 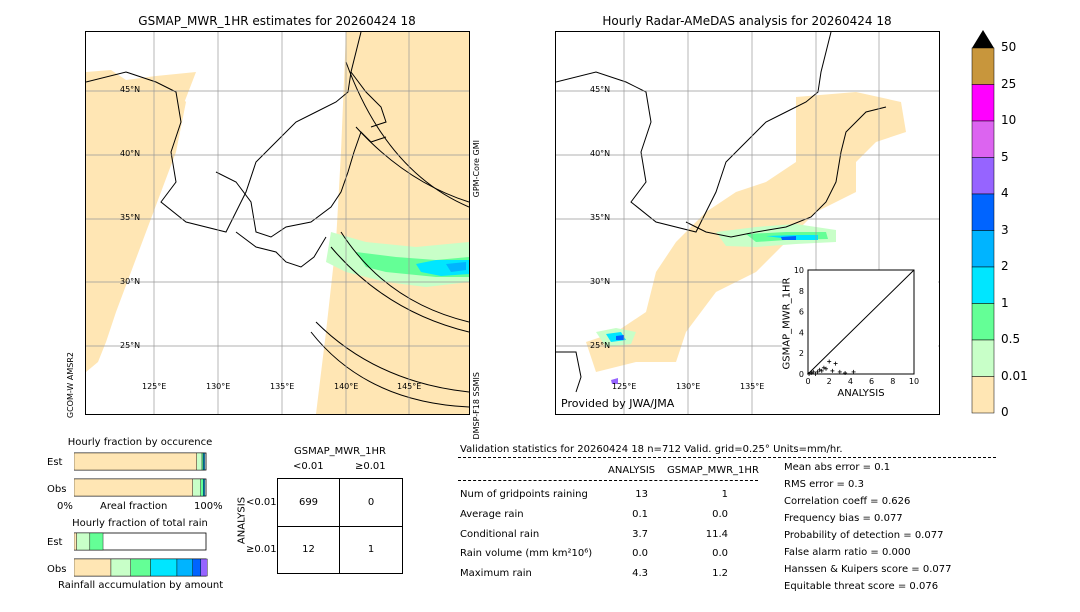 What do you see at coordinates (134, 506) in the screenshot?
I see `occurence-xlabel: Areal fraction` at bounding box center [134, 506].